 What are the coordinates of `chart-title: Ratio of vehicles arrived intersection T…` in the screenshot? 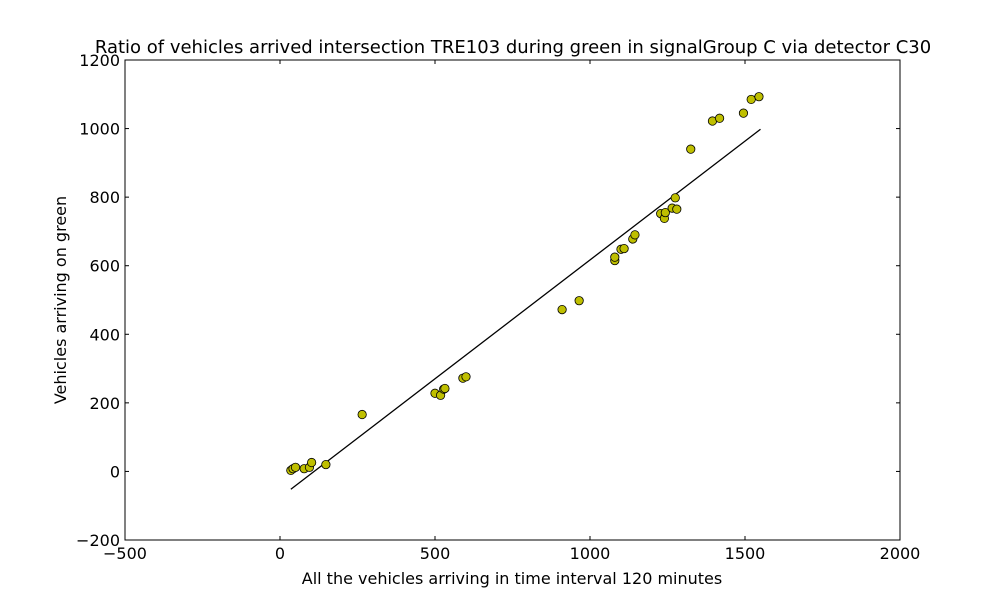 It's located at (513, 47).